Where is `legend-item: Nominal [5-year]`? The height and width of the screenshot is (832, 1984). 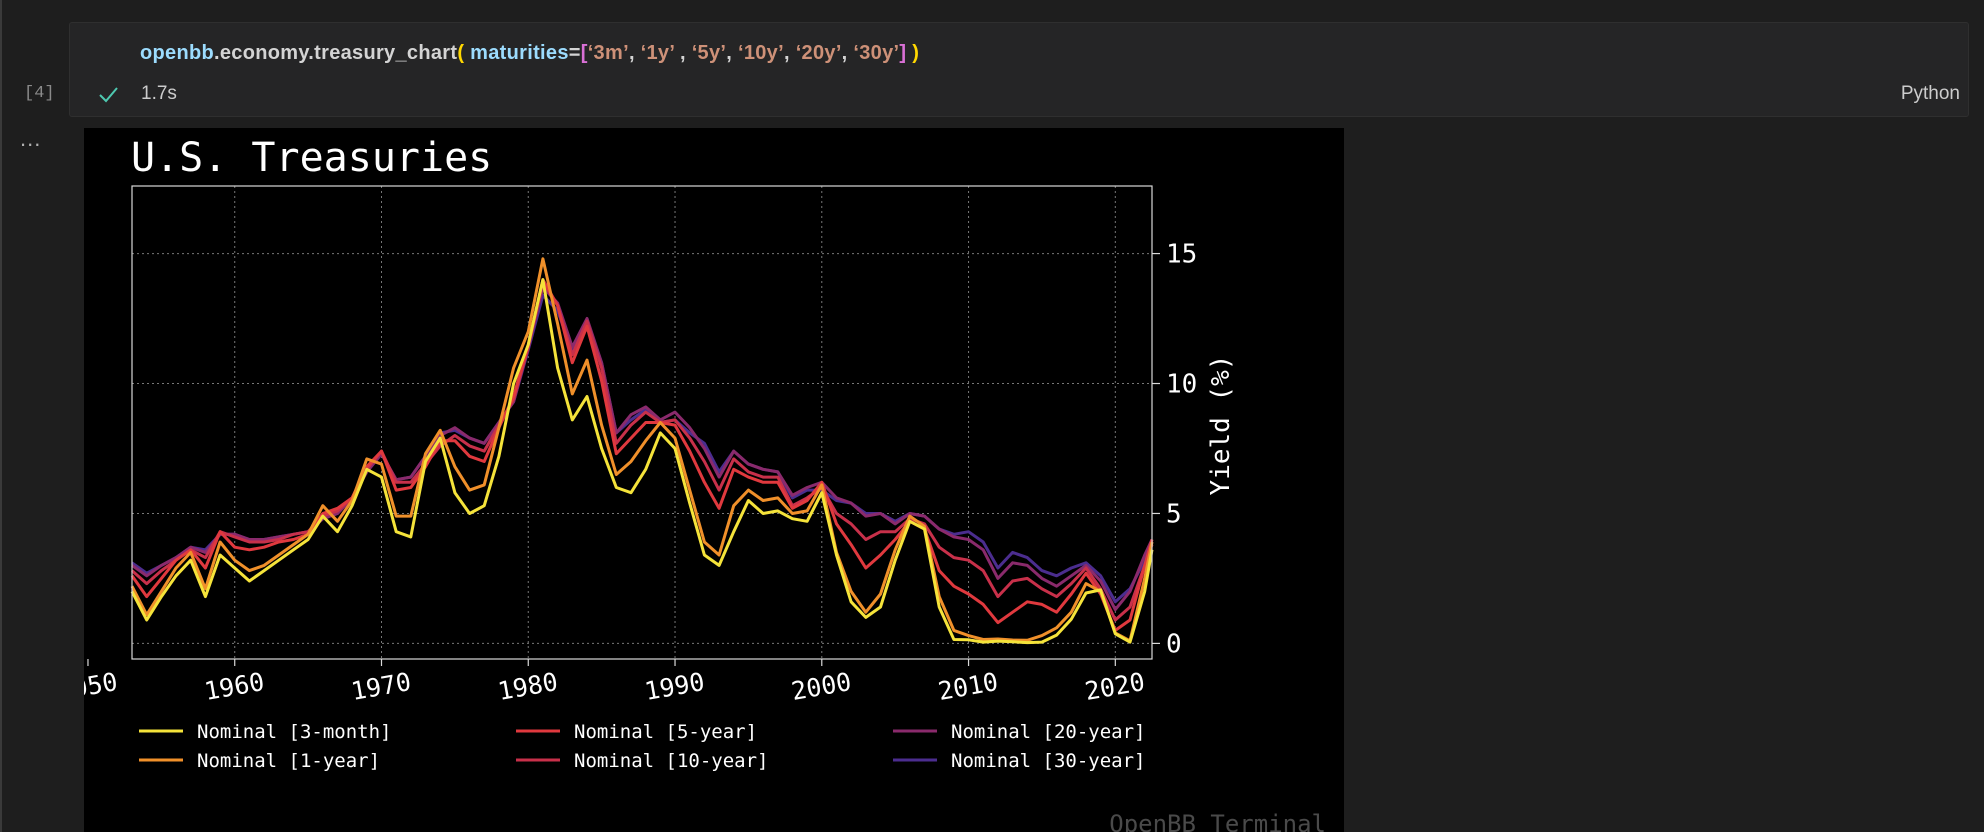
legend-item: Nominal [5-year] is located at coordinates (636, 732).